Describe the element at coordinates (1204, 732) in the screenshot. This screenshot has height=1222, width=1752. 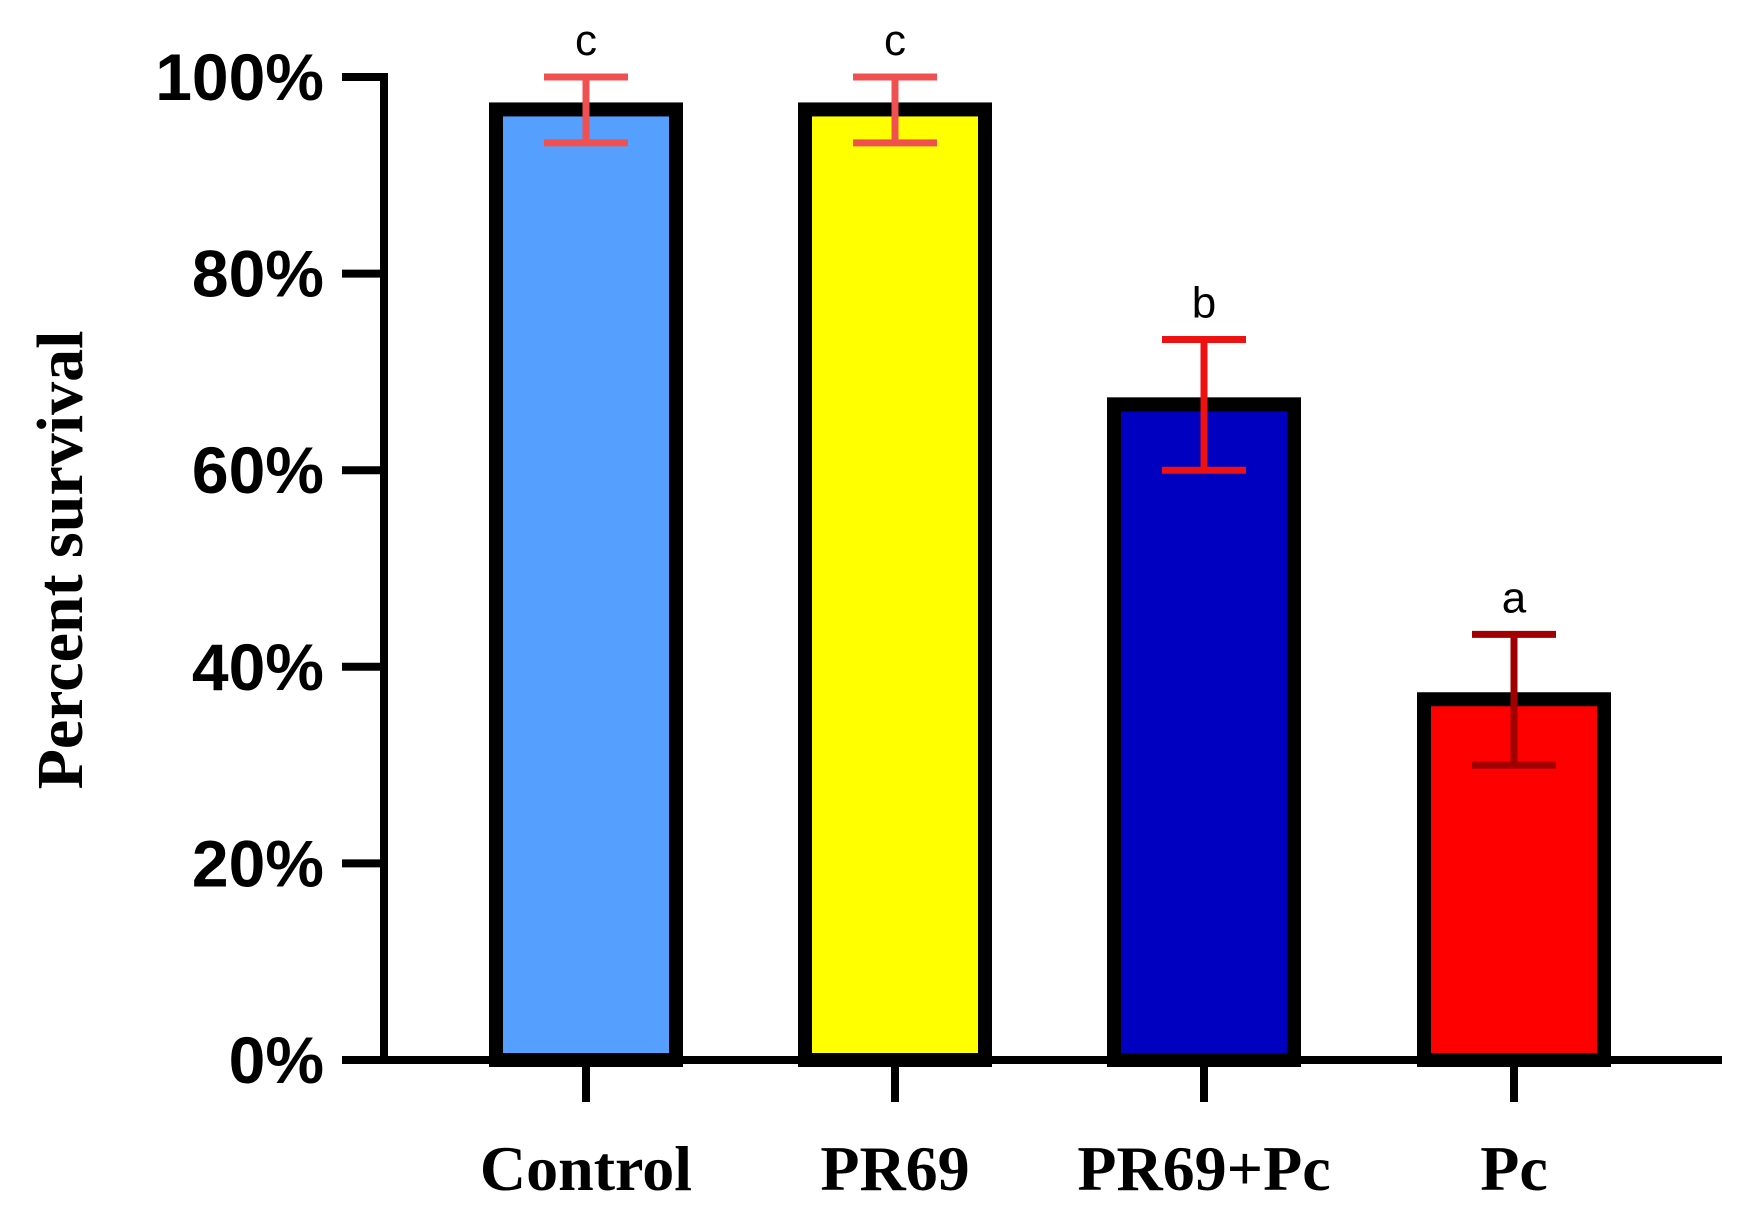
I see `bar-pr69-pc` at that location.